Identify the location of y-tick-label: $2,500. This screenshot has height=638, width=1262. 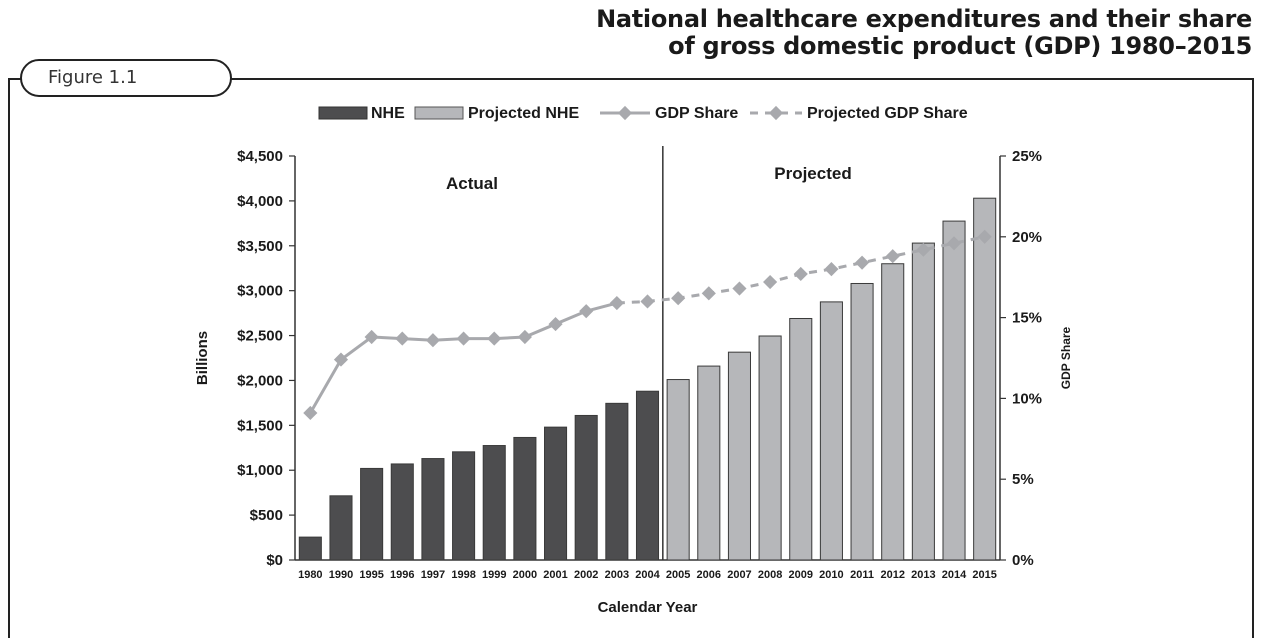
(260, 336).